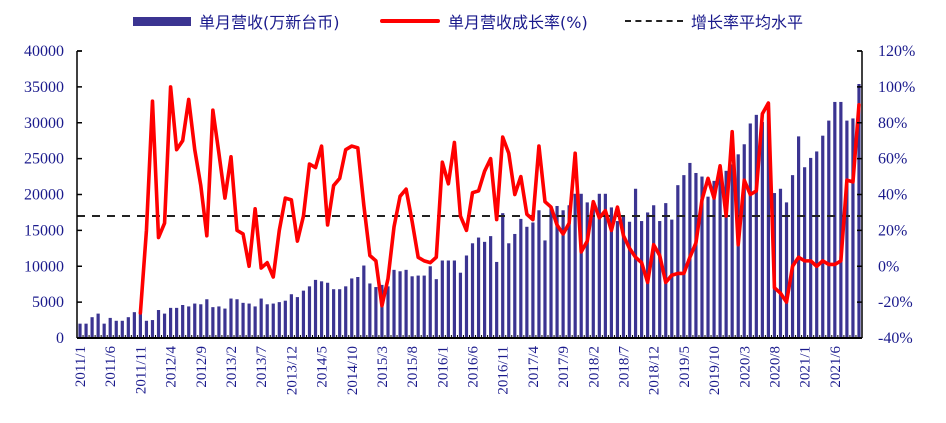 The image size is (946, 423). Describe the element at coordinates (292, 370) in the screenshot. I see `x-axis-tick-label: 2013/12` at that location.